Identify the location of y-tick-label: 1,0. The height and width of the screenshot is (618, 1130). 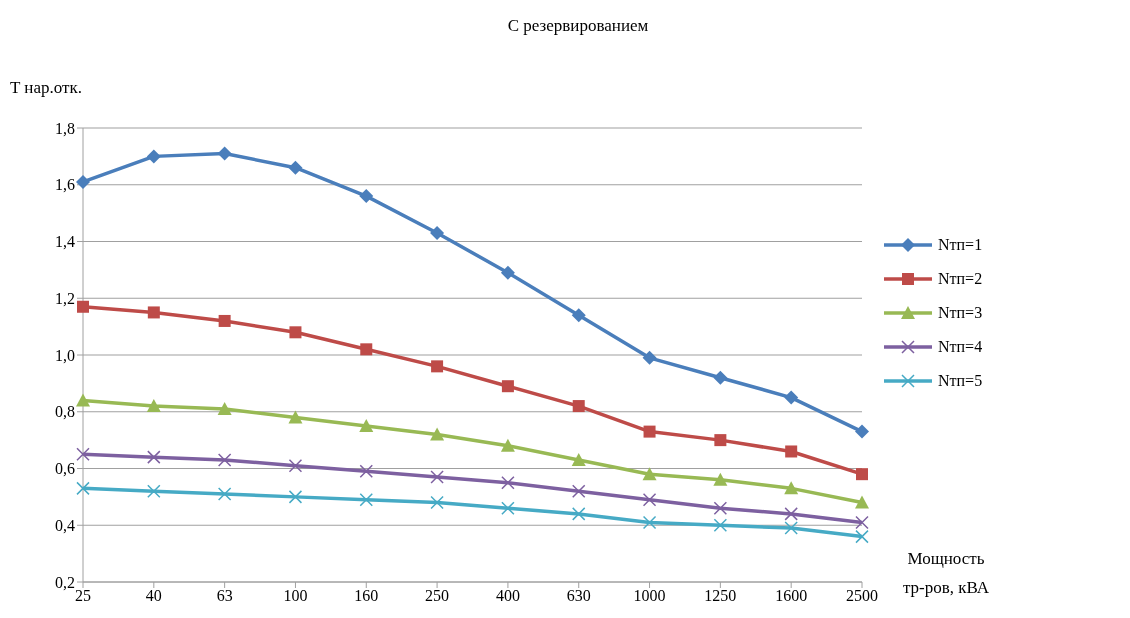
(65, 355).